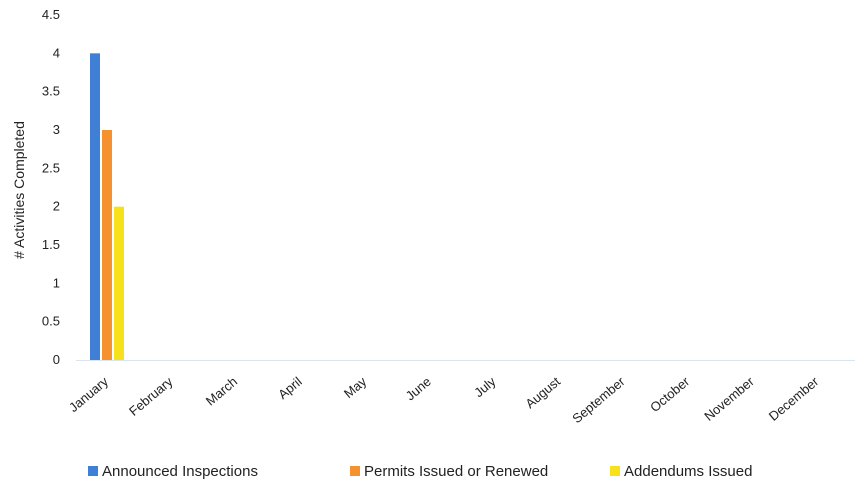 The width and height of the screenshot is (867, 496). I want to click on x-tick-label: June, so click(418, 389).